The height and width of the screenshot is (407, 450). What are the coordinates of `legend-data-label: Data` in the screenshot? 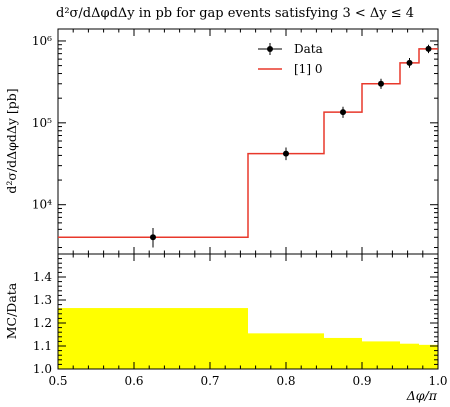 It's located at (308, 49).